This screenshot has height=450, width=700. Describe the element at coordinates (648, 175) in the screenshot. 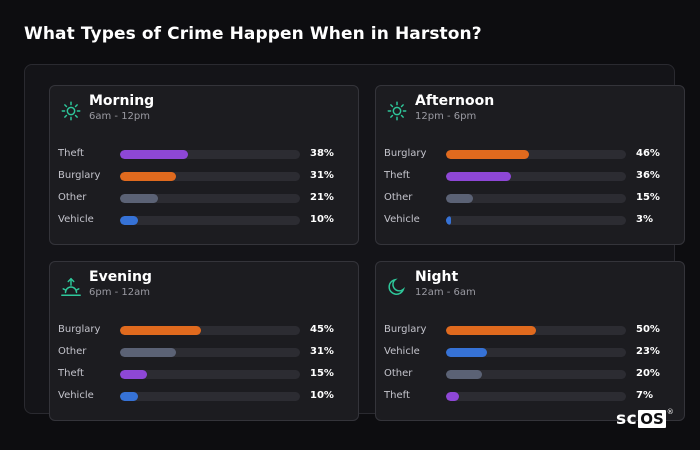

I see `bar-value: 36%` at that location.